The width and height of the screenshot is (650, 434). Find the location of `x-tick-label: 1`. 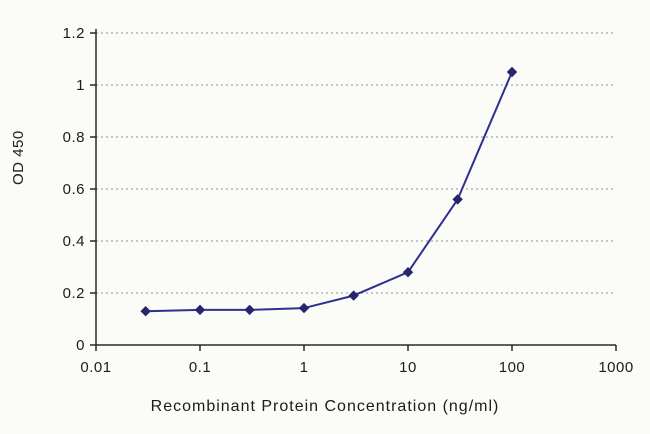

x-tick-label: 1 is located at coordinates (304, 367).